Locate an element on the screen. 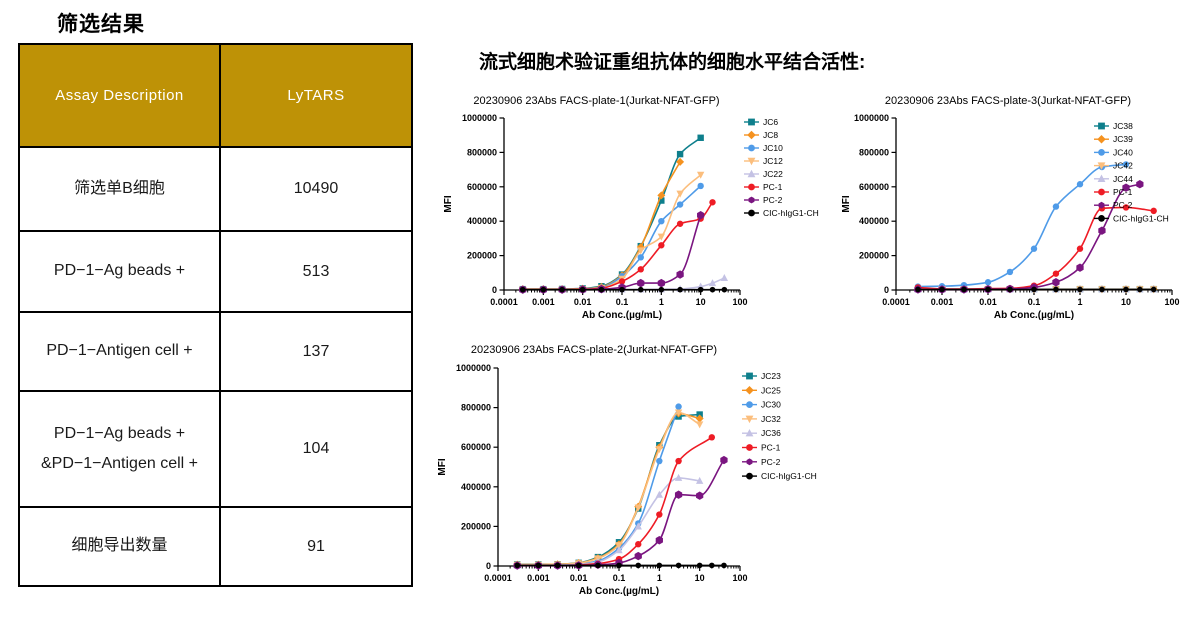 This screenshot has height=623, width=1200. row-value: 10490 is located at coordinates (316, 189).